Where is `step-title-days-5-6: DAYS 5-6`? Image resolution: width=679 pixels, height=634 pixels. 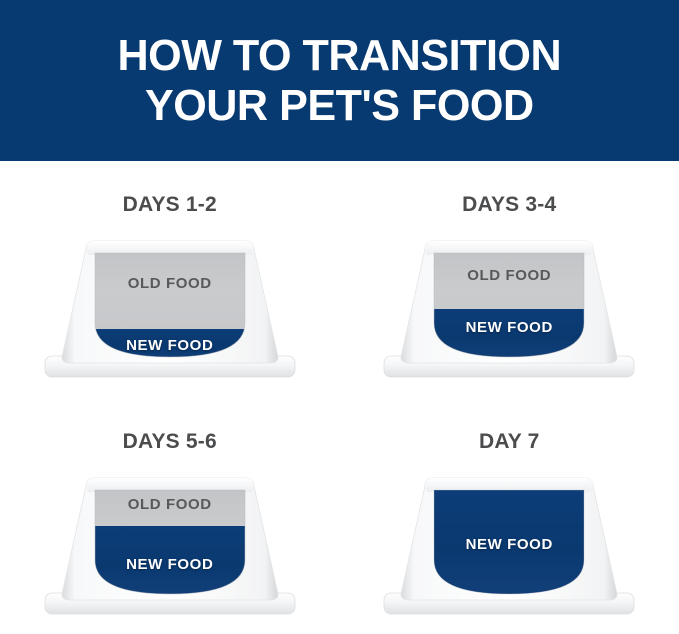
step-title-days-5-6: DAYS 5-6 is located at coordinates (169, 441).